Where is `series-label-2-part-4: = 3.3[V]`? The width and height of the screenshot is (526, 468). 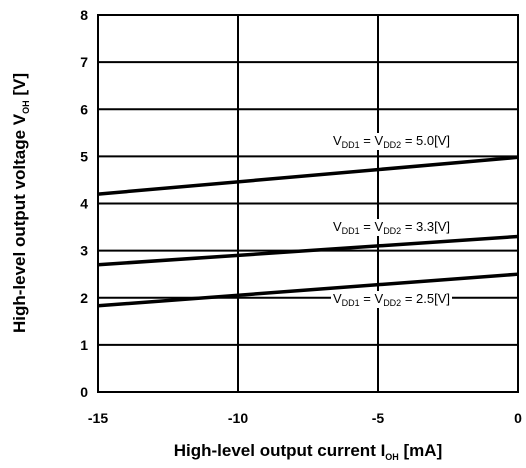 series-label-2-part-4: = 3.3[V] is located at coordinates (425, 226).